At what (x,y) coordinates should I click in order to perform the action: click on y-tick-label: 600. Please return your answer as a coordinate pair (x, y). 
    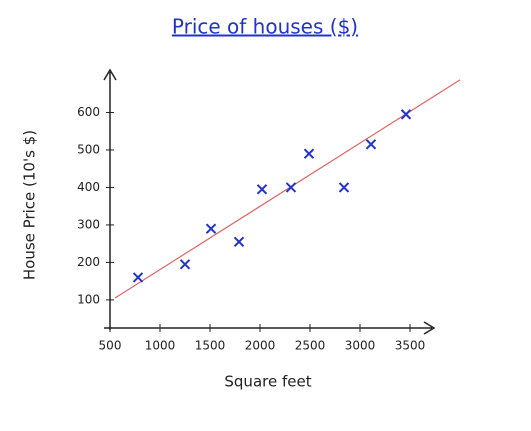
    Looking at the image, I should click on (88, 112).